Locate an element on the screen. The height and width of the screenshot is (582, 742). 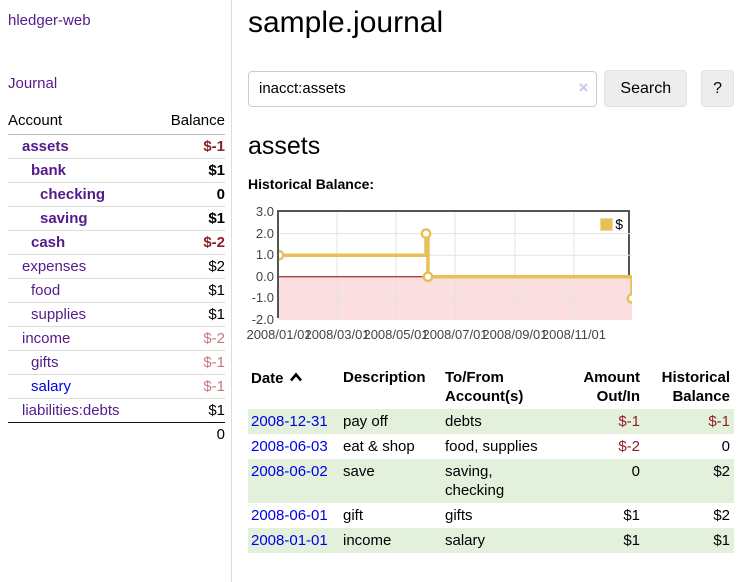
y-tick-label: 2.0 is located at coordinates (264, 233).